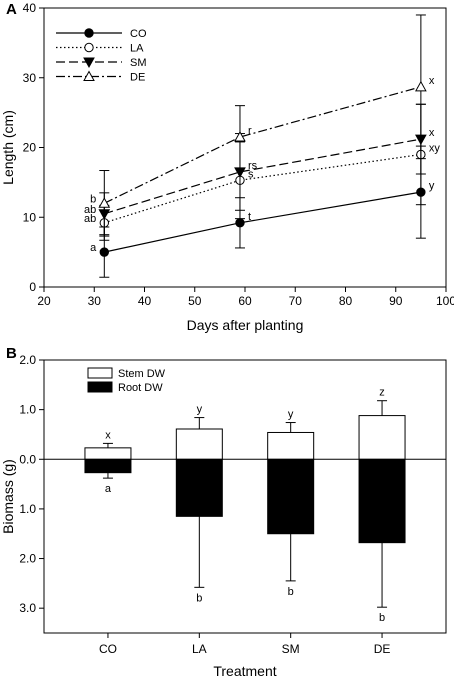  Describe the element at coordinates (142, 374) in the screenshot. I see `legend-label-0: Stem DW` at that location.